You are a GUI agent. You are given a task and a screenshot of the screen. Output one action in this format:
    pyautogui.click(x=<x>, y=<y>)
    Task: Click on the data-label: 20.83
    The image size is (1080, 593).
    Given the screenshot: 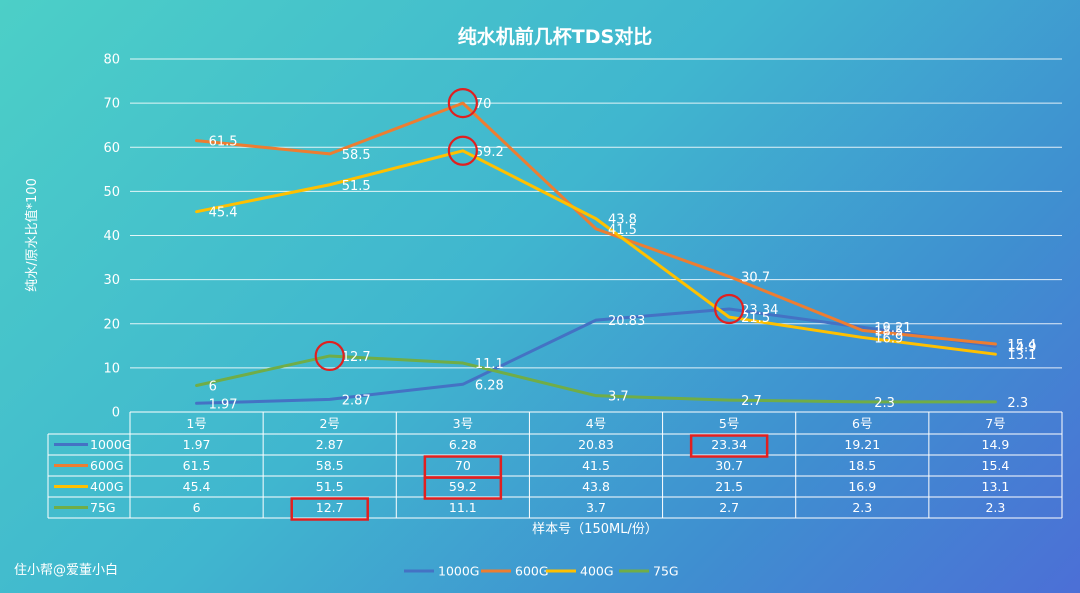 What is the action you would take?
    pyautogui.click(x=626, y=321)
    